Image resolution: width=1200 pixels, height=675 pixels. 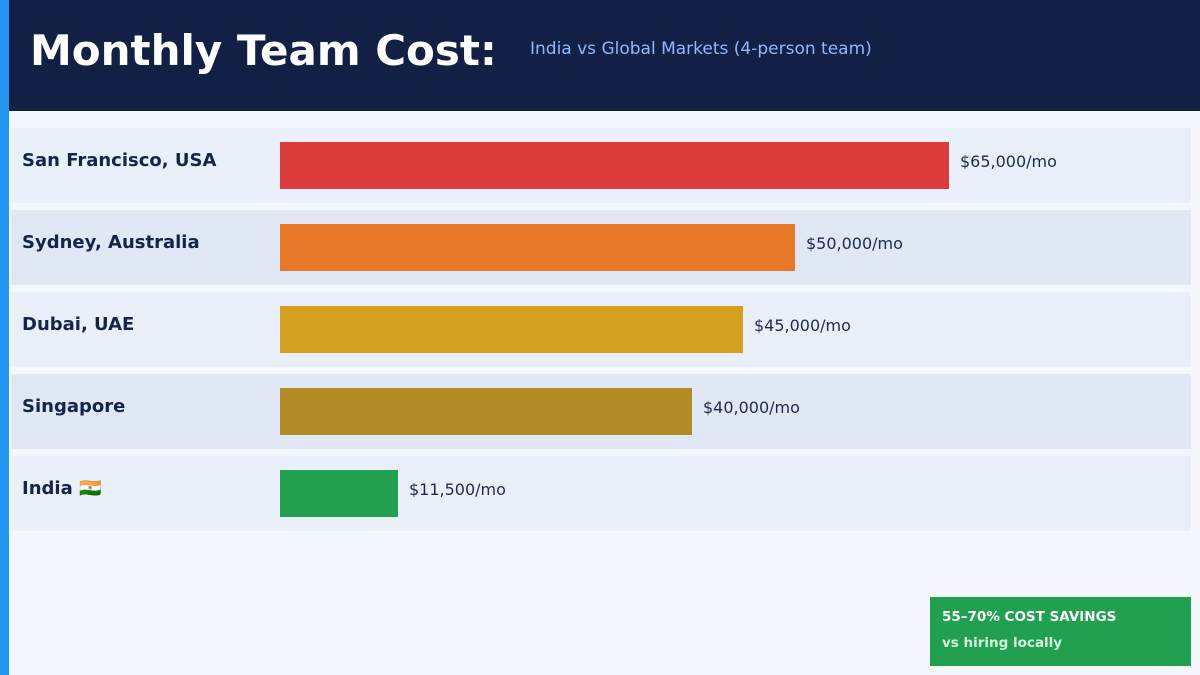 What do you see at coordinates (1002, 643) in the screenshot?
I see `callout-subtext: vs hiring locally` at bounding box center [1002, 643].